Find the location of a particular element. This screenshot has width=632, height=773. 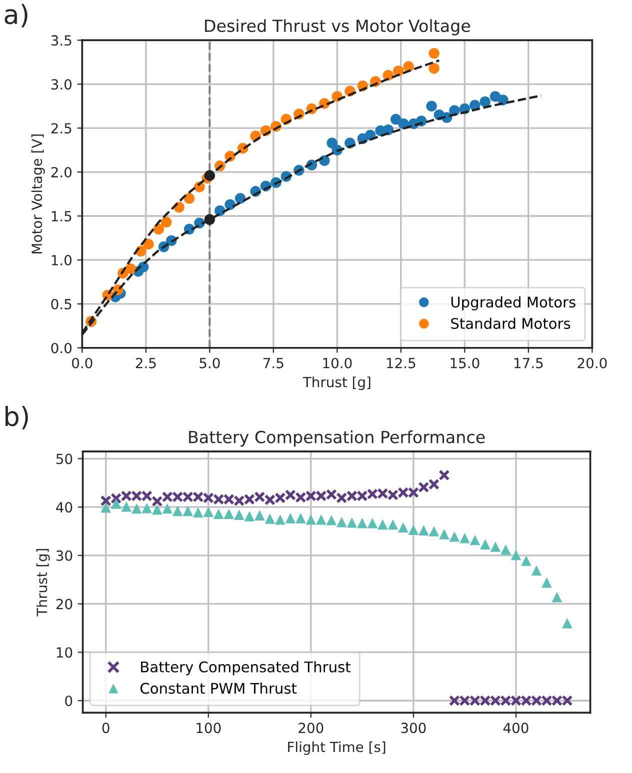

text: b) is located at coordinates (17, 418).